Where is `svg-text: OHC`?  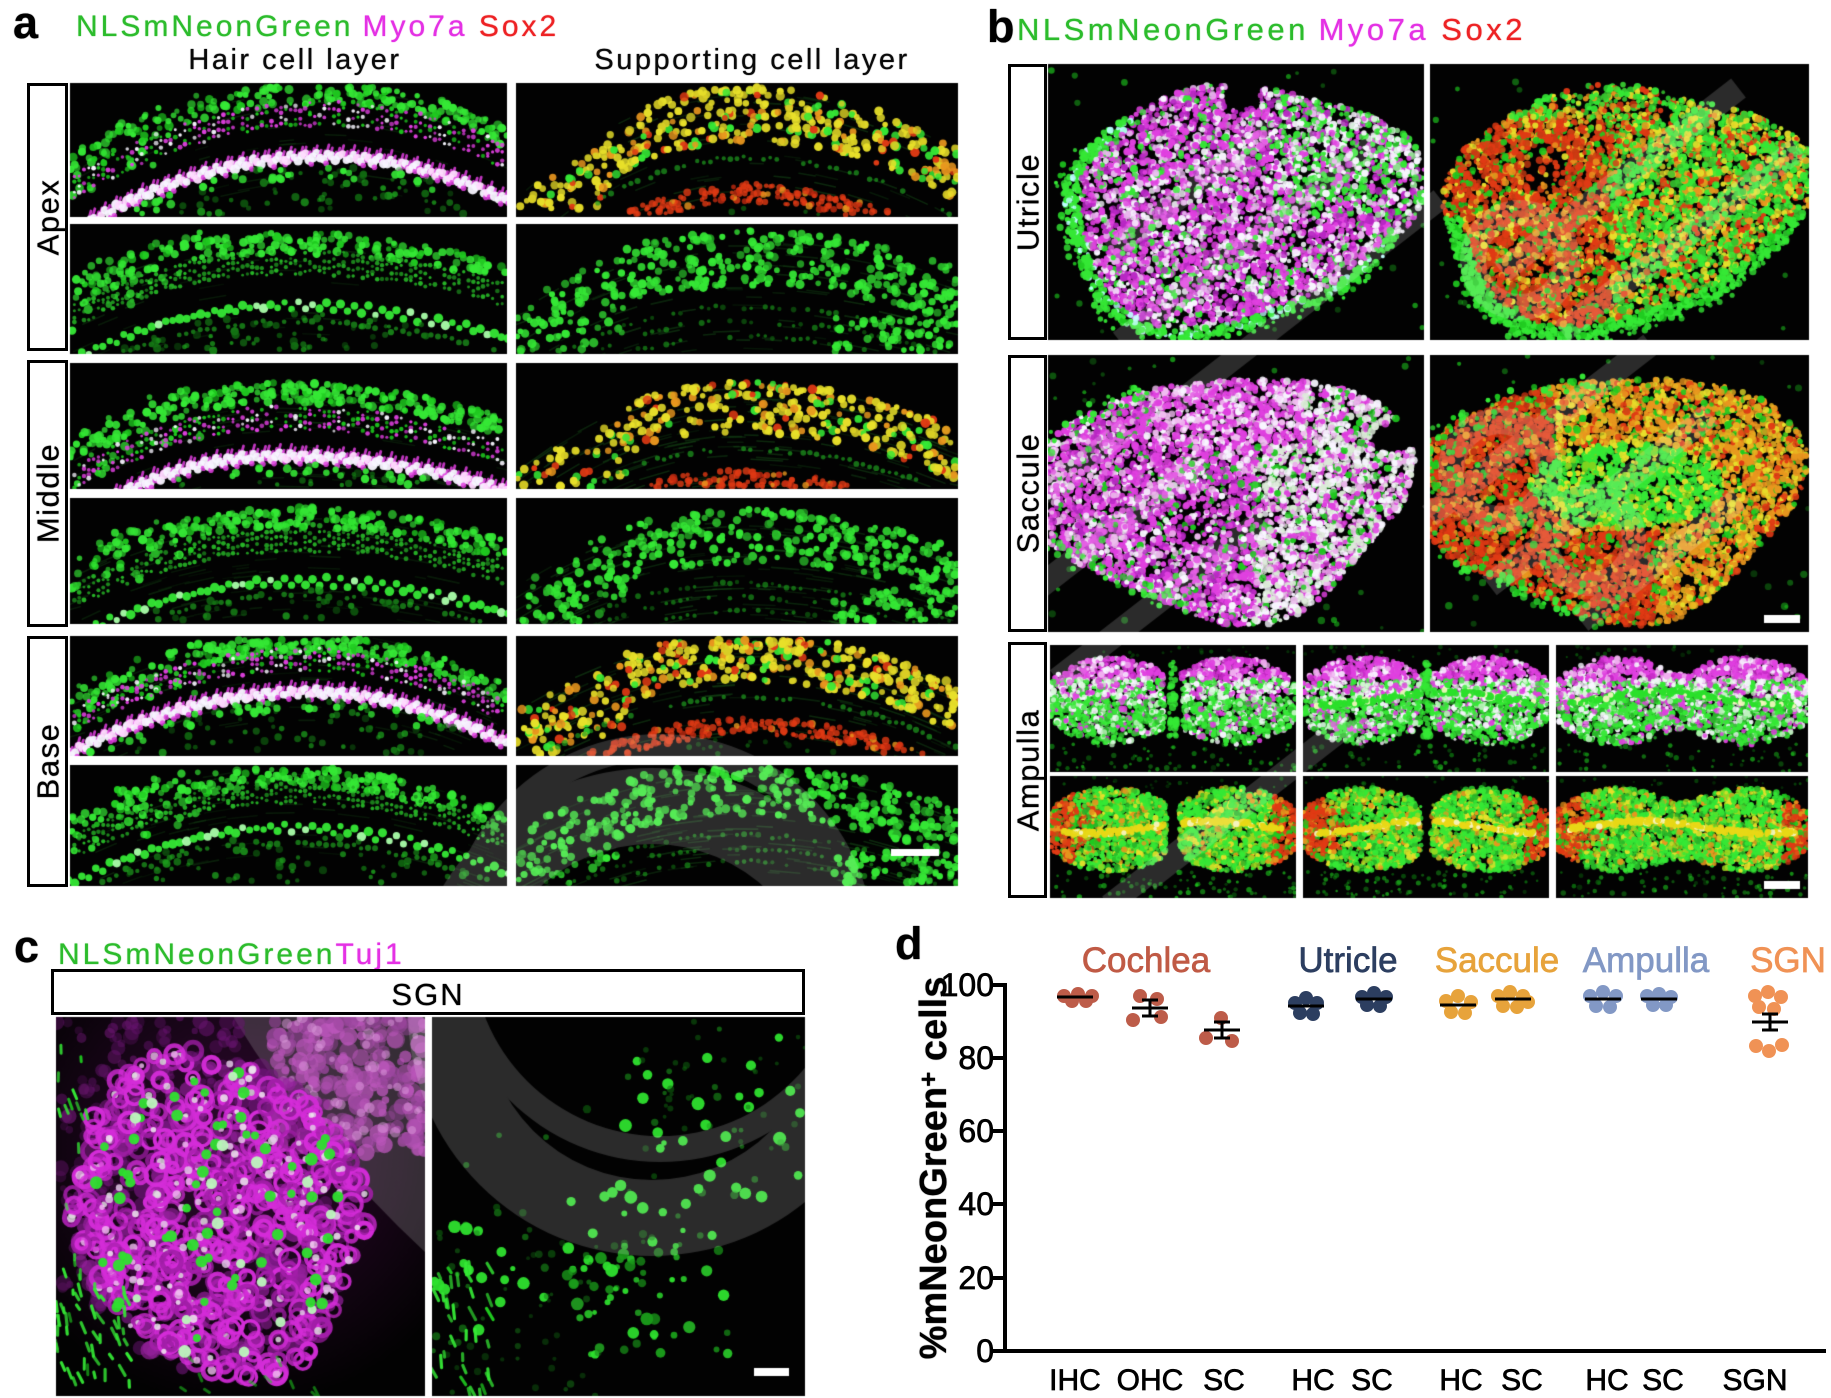 svg-text: OHC is located at coordinates (1150, 1380).